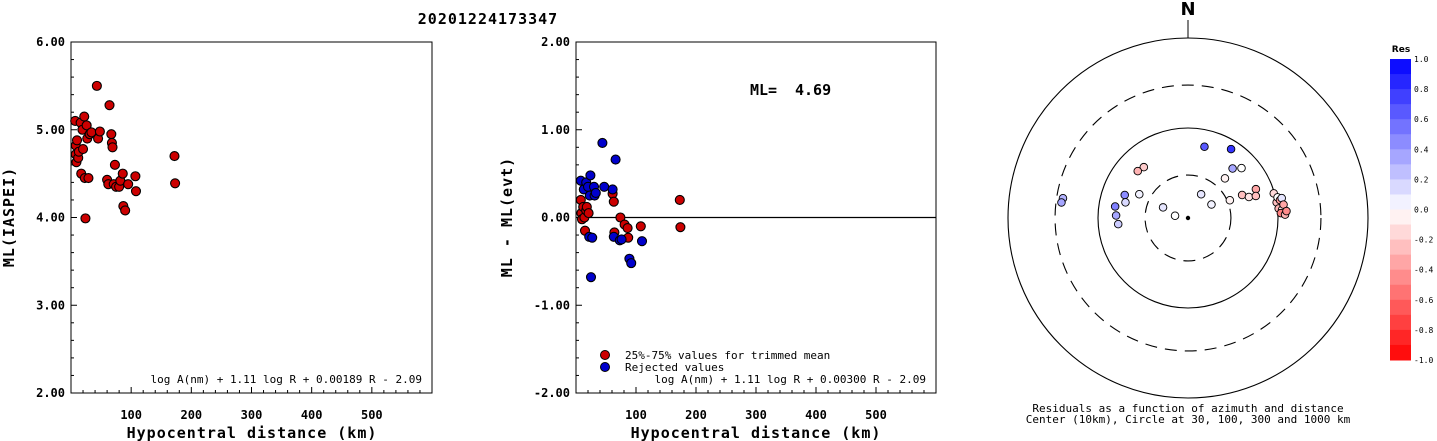  What do you see at coordinates (252, 432) in the screenshot?
I see `ml-distance-xlabel: Hypocentral distance (km)` at bounding box center [252, 432].